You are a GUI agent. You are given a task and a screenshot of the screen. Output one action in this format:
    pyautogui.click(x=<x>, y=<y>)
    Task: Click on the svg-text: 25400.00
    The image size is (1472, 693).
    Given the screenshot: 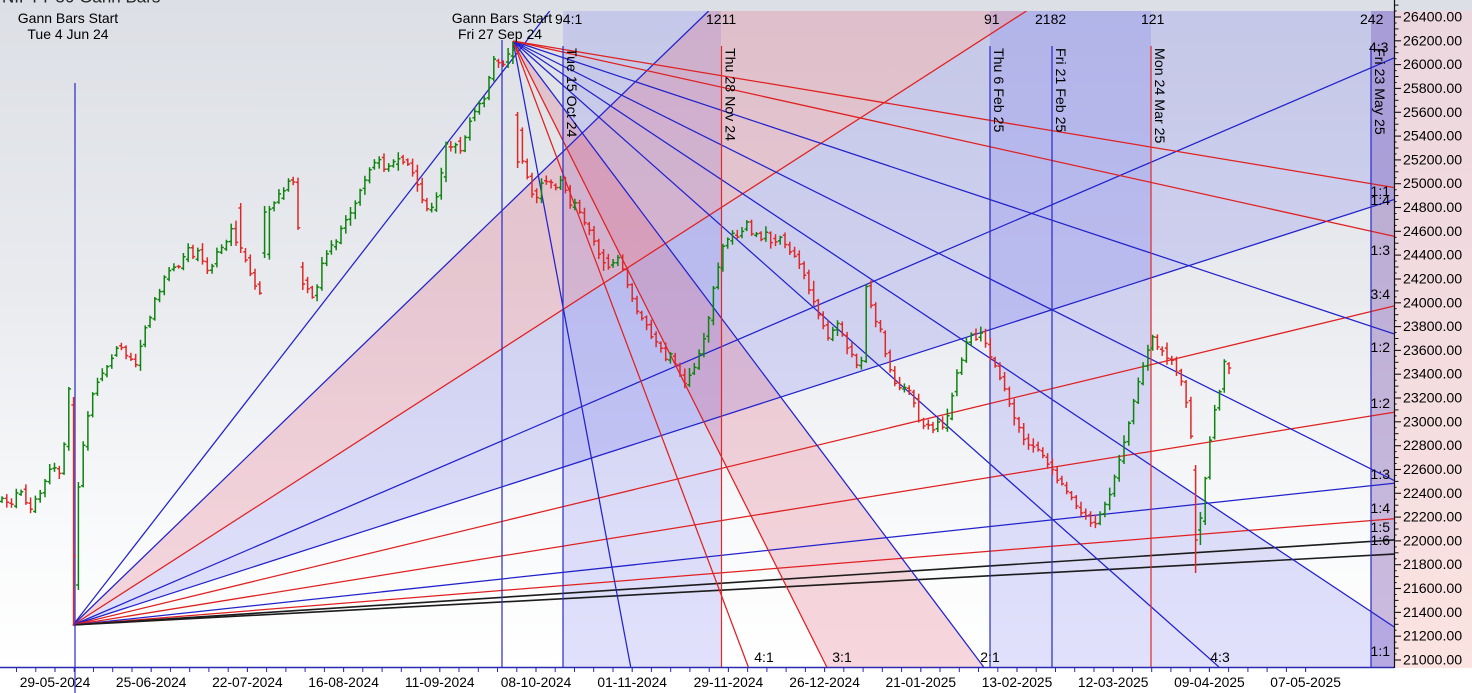 What is the action you would take?
    pyautogui.click(x=1432, y=137)
    